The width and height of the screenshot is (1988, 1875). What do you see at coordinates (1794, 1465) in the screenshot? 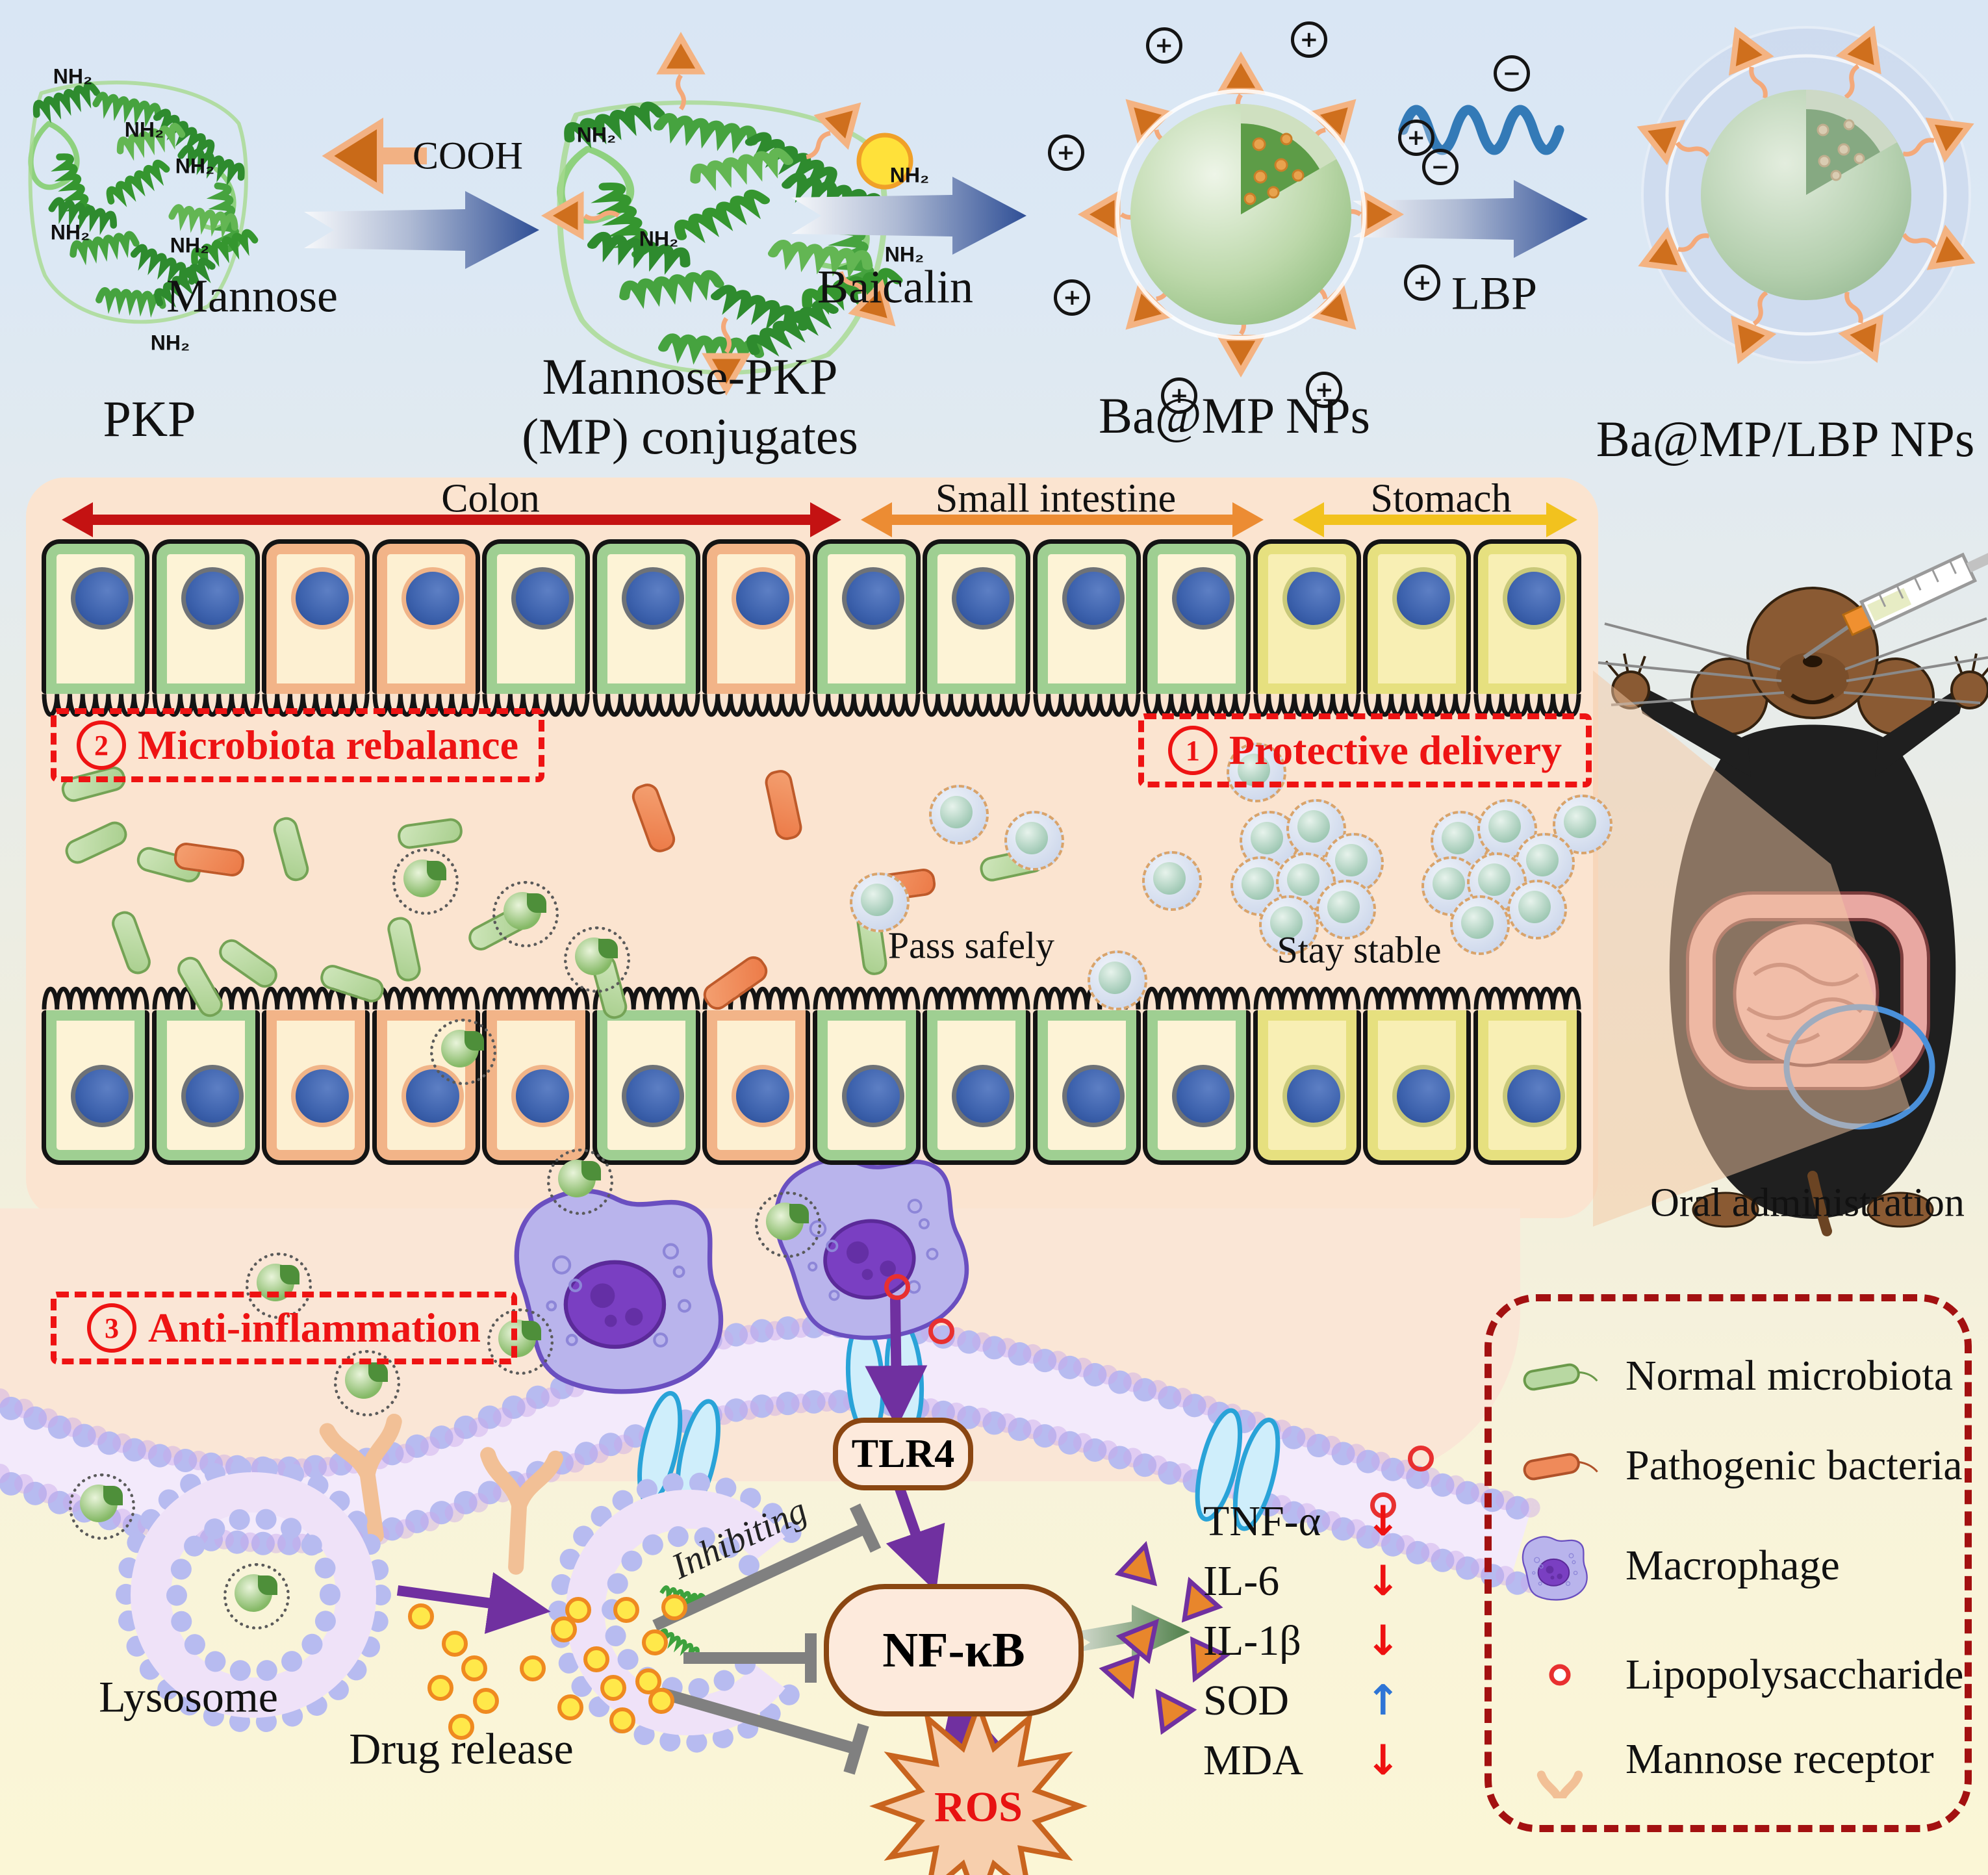
I see `legend-label: Pathogenic bacteria` at bounding box center [1794, 1465].